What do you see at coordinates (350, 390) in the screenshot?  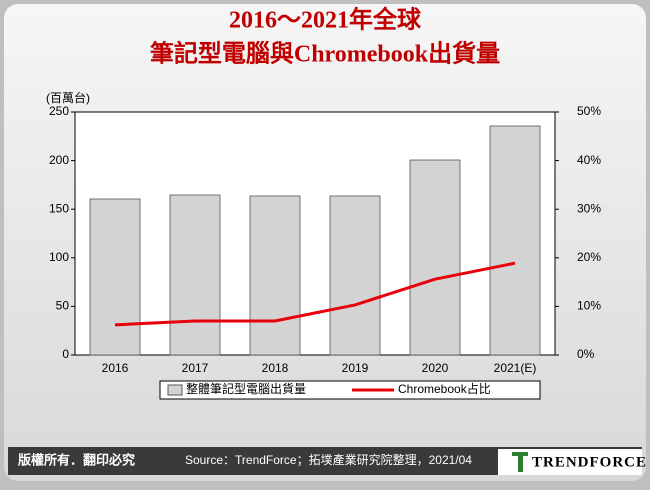 I see `legend` at bounding box center [350, 390].